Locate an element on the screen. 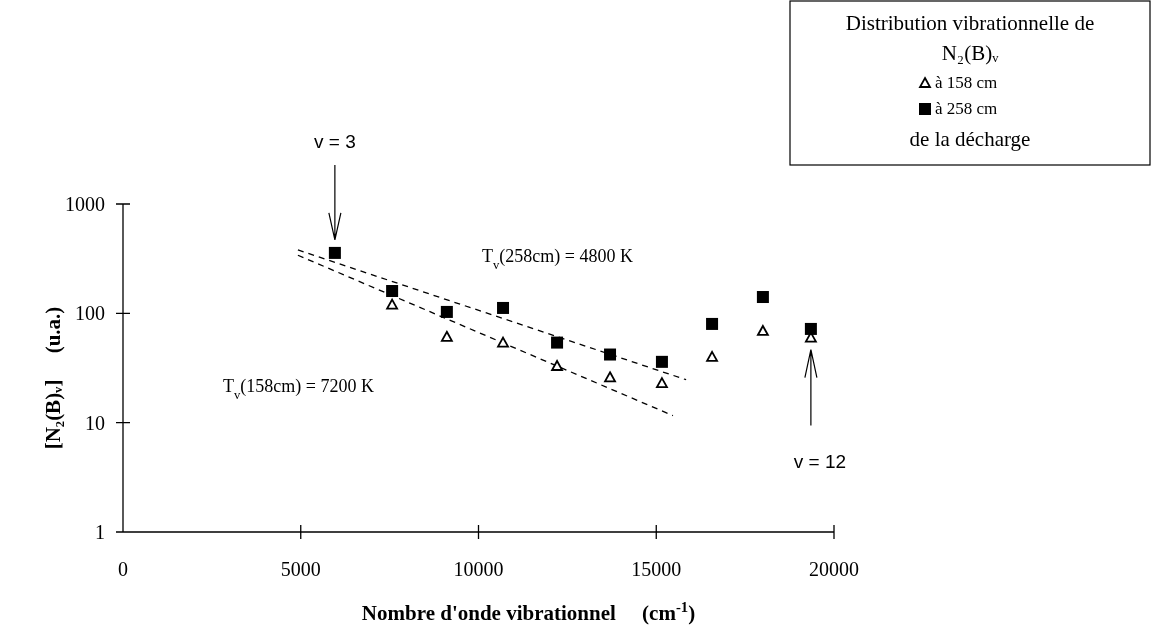 This screenshot has width=1157, height=635. y-axis-title: [N₂(B)ᵥ] (u.a.) is located at coordinates (53, 378).